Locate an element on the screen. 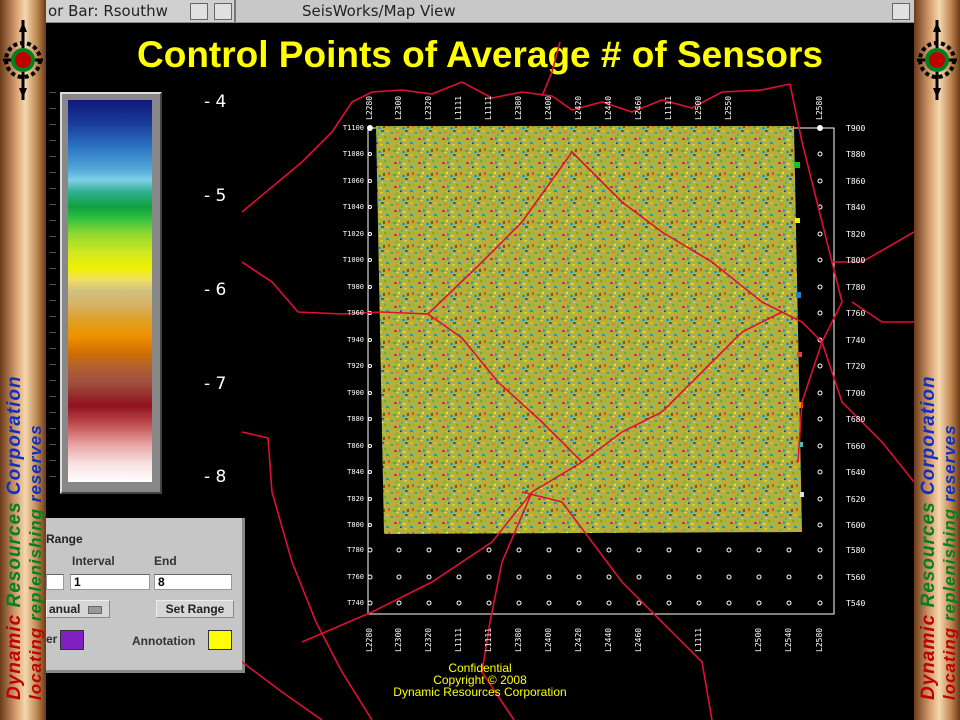  dropdown-indicator-icon is located at coordinates (94, 609).